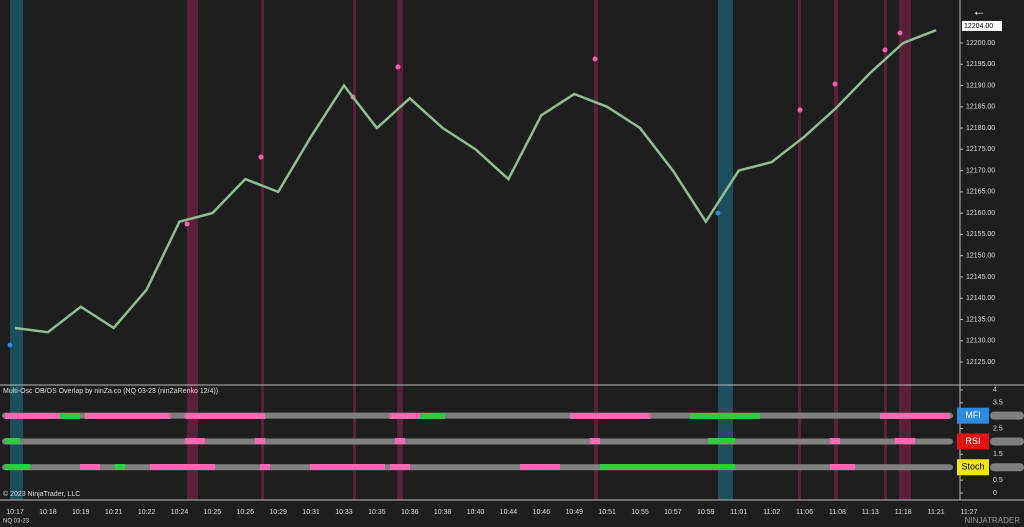 The width and height of the screenshot is (1024, 527). I want to click on y-tick-label: 12170.00, so click(980, 170).